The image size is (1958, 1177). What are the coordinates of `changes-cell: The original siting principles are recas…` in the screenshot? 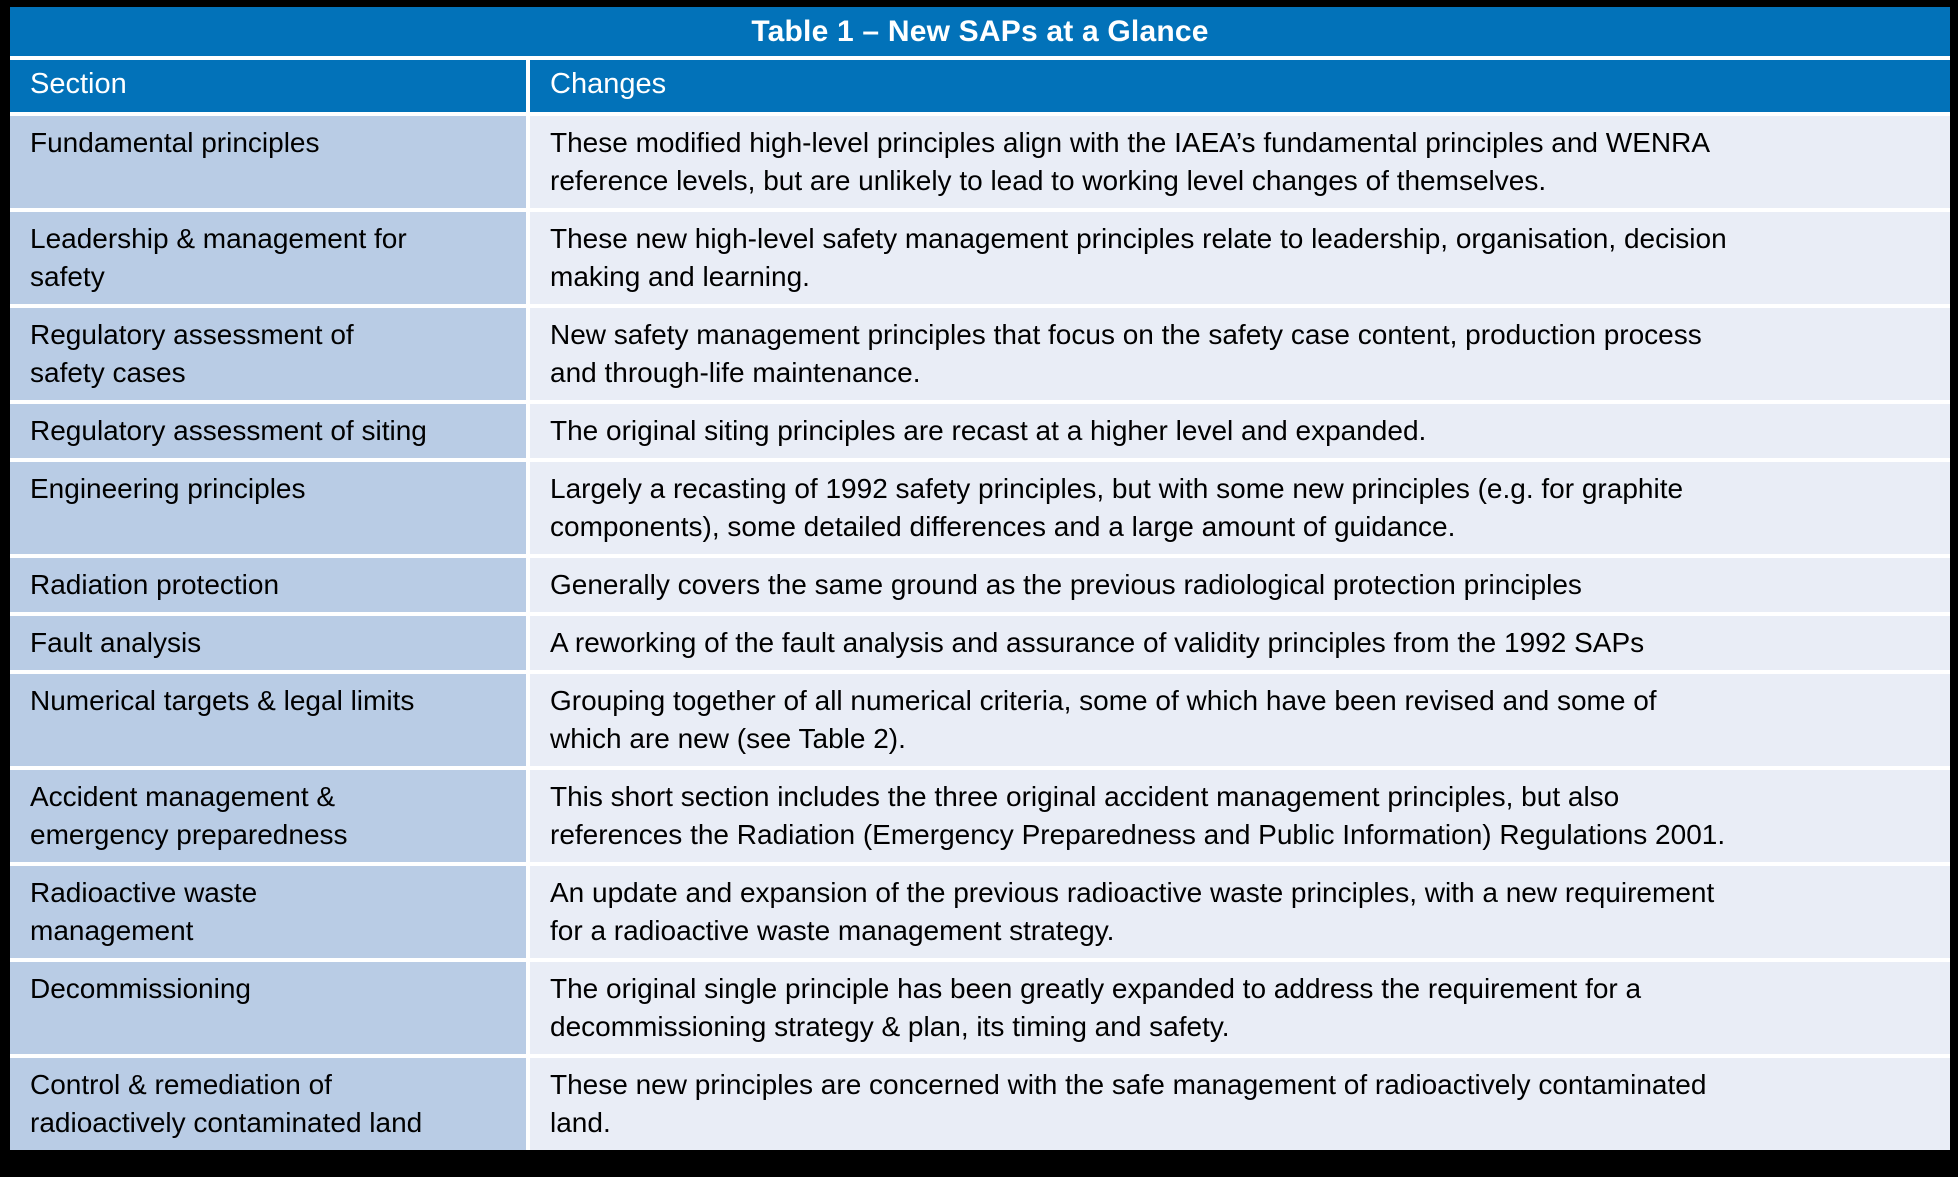 It's located at (1240, 433).